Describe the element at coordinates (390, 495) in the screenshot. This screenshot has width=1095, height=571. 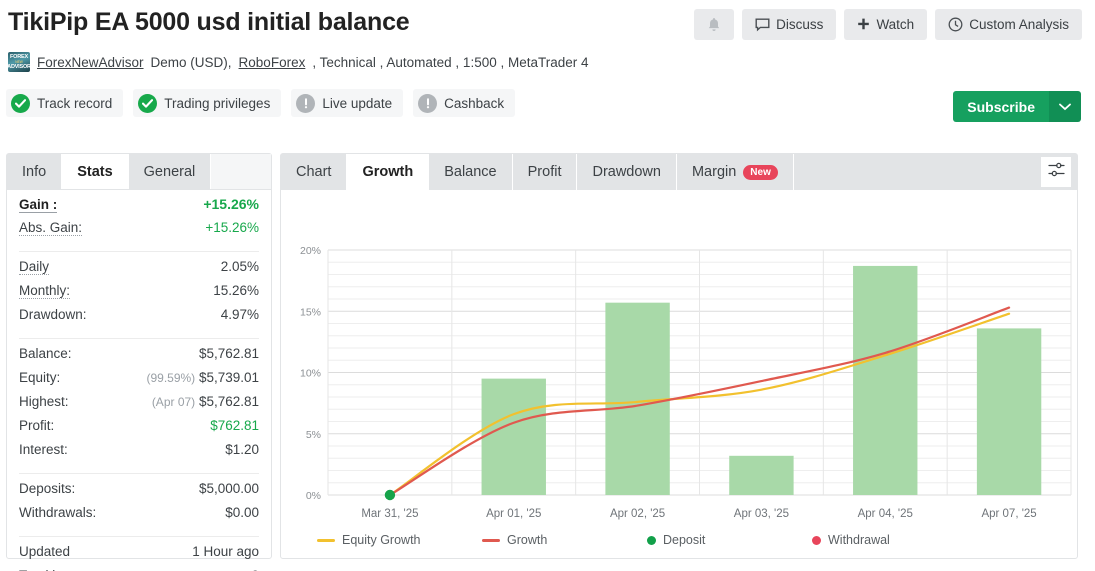
I see `chart-marker-deposit` at that location.